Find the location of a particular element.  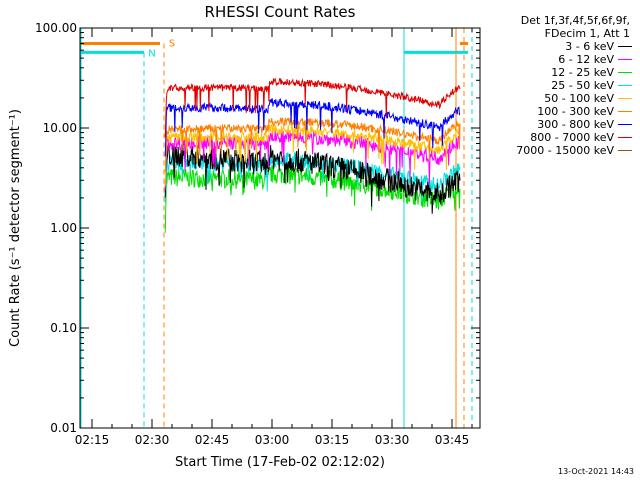

legend-entry: 800 - 7000 keV is located at coordinates (553, 137).